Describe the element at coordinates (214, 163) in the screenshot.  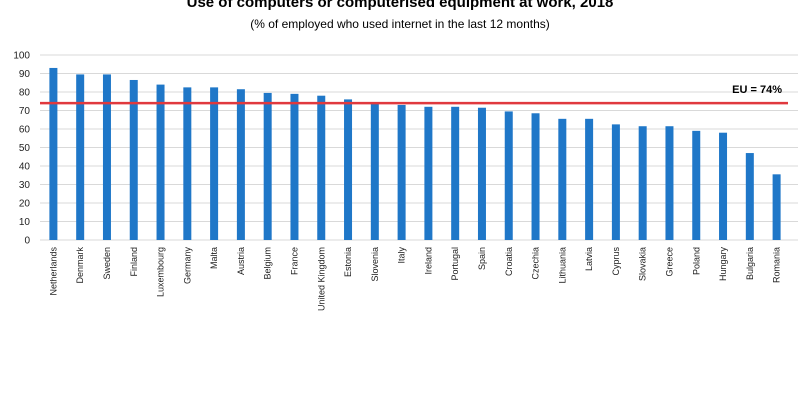
I see `bar-malta` at that location.